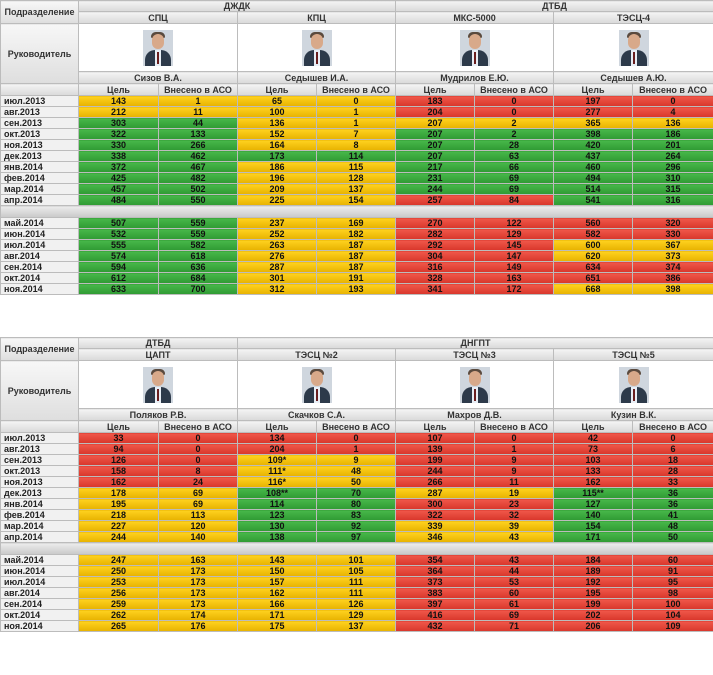  Describe the element at coordinates (277, 234) in the screenshot. I see `goal-value: 252` at that location.